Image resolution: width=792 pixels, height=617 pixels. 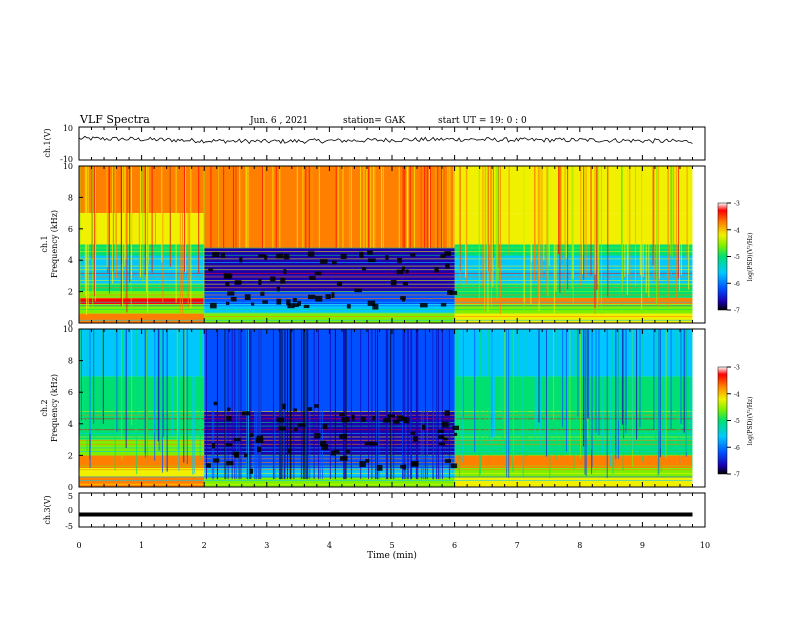 I want to click on x-axis-tick-labels: 0 1 2 3 4 5 6 7 8 9 10, so click(x=393, y=545).